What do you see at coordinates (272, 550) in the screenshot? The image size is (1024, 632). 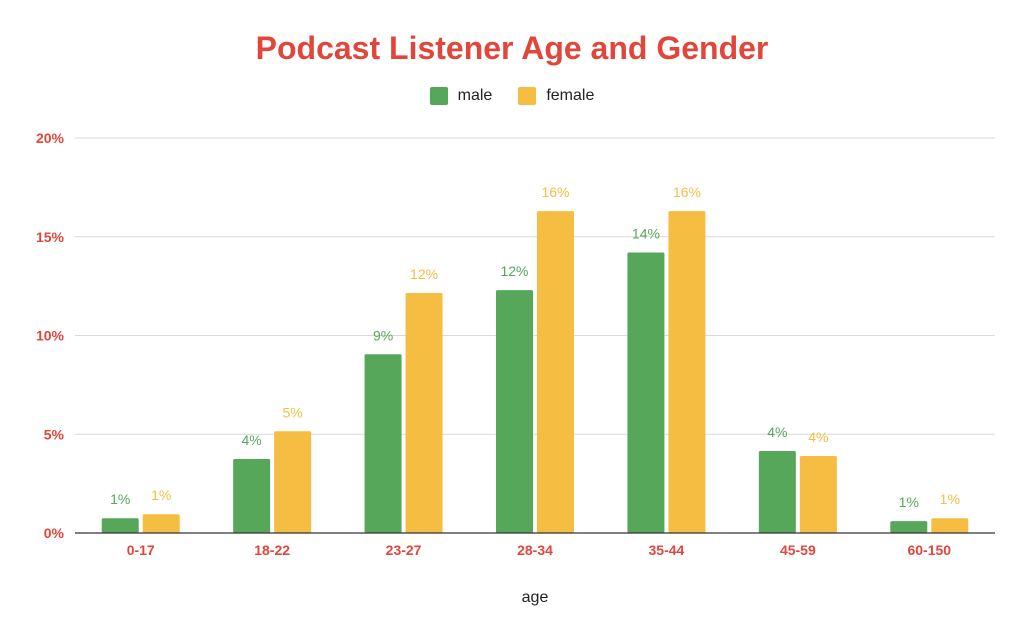 I see `x-tick-label: 18-22` at bounding box center [272, 550].